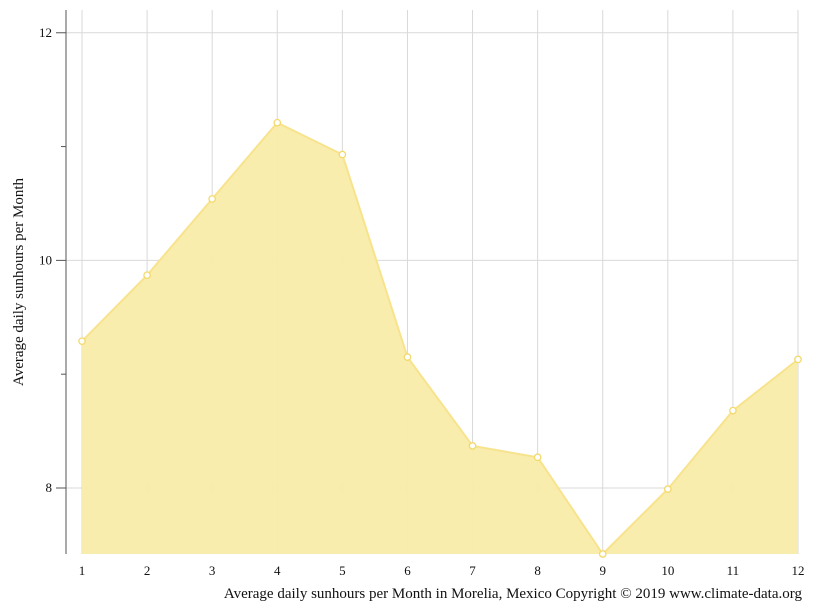 The height and width of the screenshot is (616, 815). I want to click on x-tick-label-5: 5, so click(342, 570).